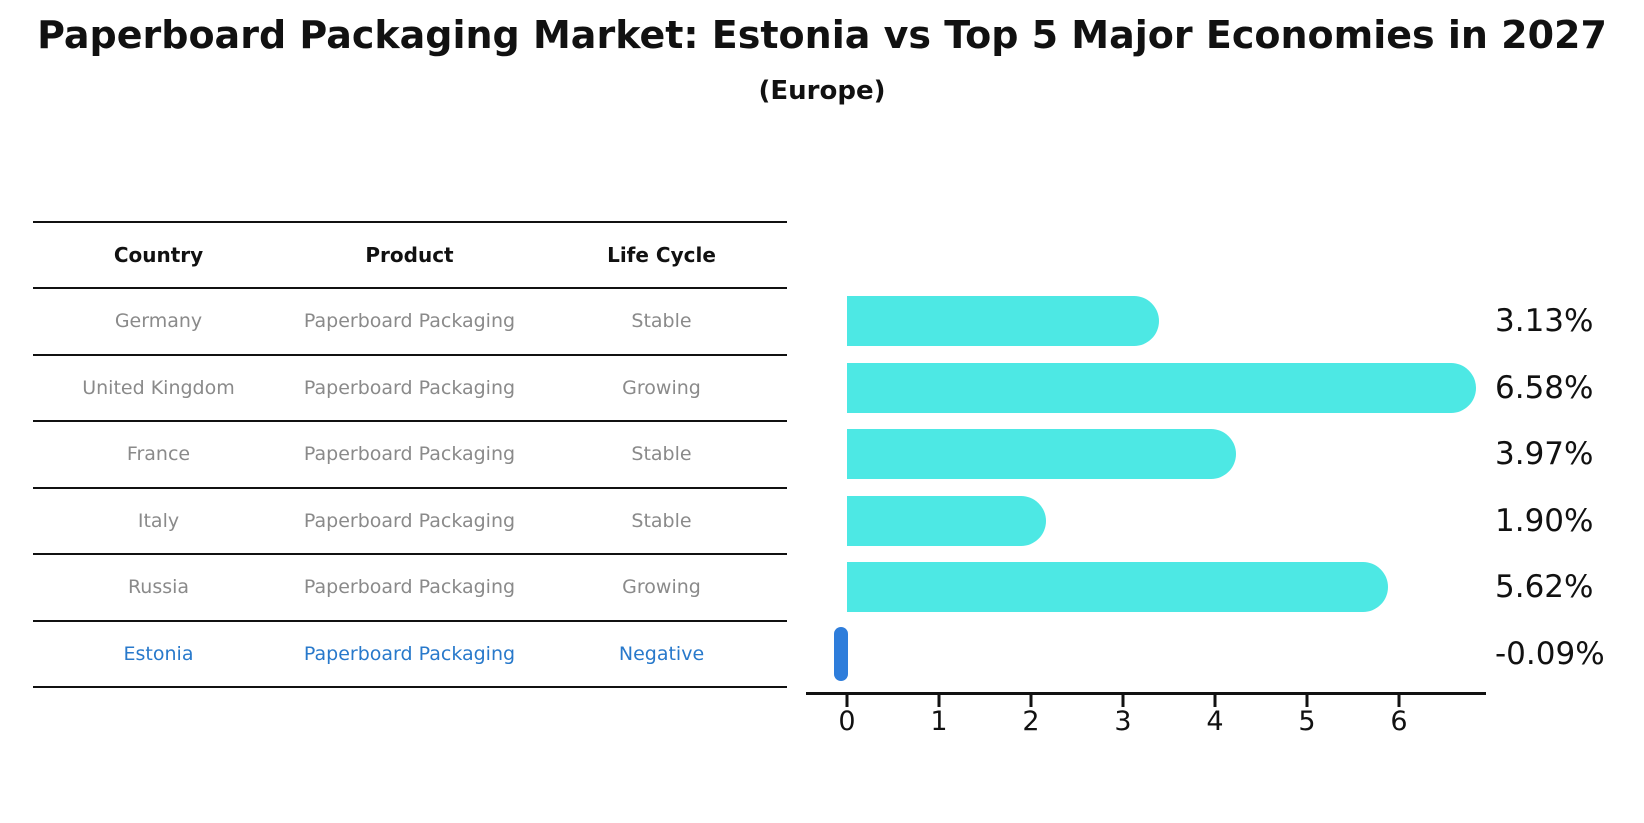 The height and width of the screenshot is (823, 1644). Describe the element at coordinates (1123, 721) in the screenshot. I see `x-tick-label: 3` at that location.